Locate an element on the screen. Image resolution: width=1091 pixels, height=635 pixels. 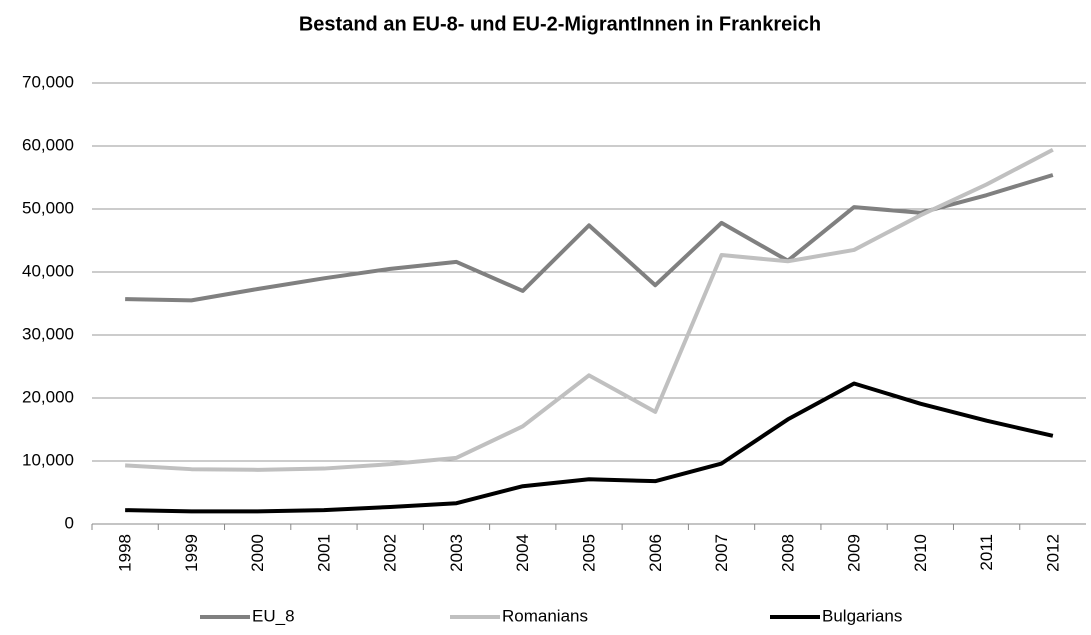
x-tick-label: 2003 is located at coordinates (456, 553).